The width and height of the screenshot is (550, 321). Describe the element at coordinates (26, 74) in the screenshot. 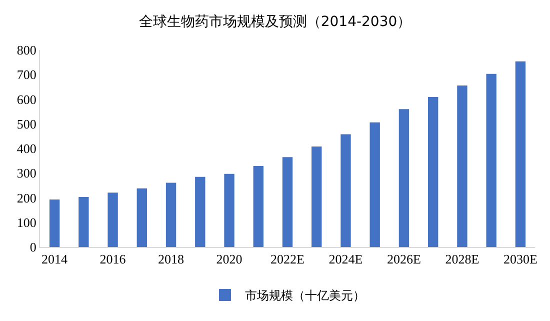

I see `y-tick-label: 700` at that location.